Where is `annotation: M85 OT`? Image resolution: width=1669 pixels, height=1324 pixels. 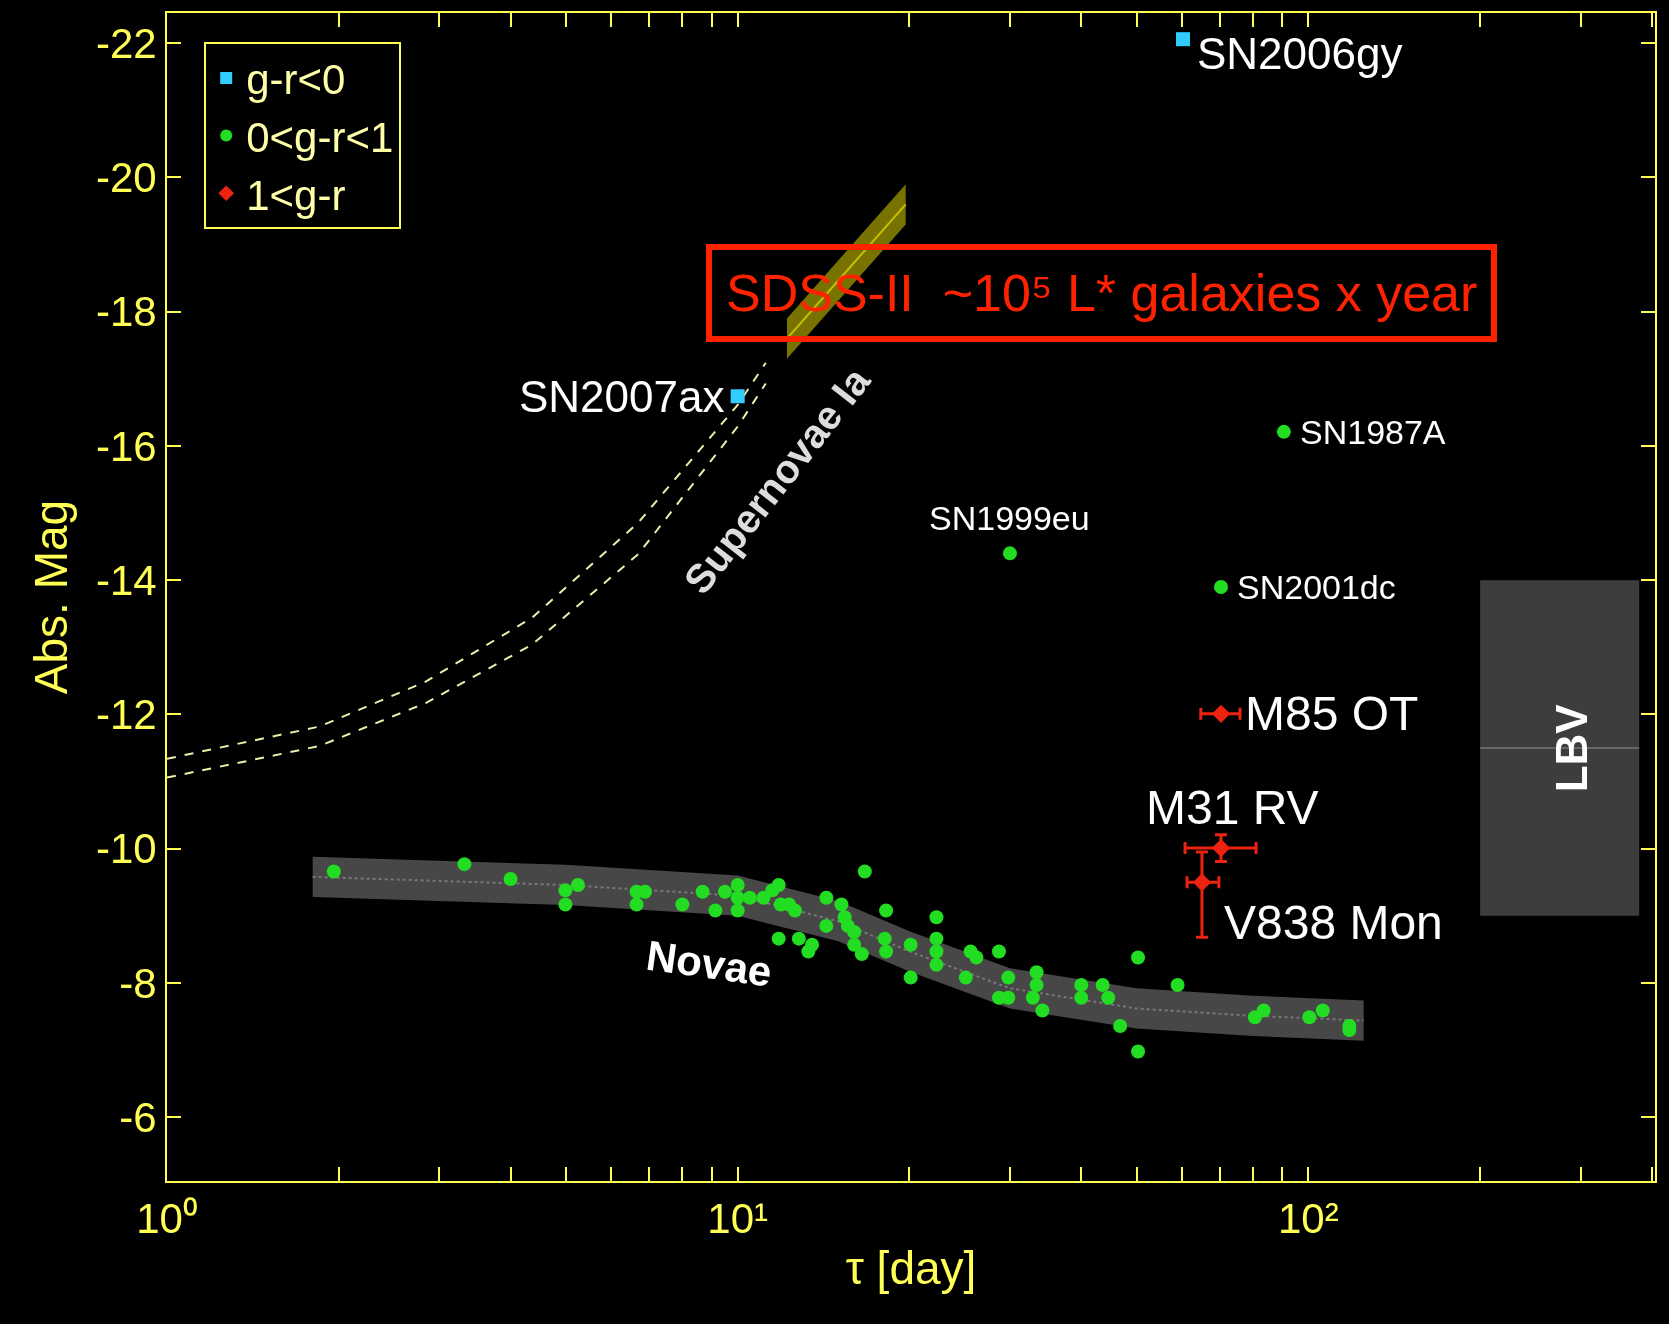
annotation: M85 OT is located at coordinates (1332, 713).